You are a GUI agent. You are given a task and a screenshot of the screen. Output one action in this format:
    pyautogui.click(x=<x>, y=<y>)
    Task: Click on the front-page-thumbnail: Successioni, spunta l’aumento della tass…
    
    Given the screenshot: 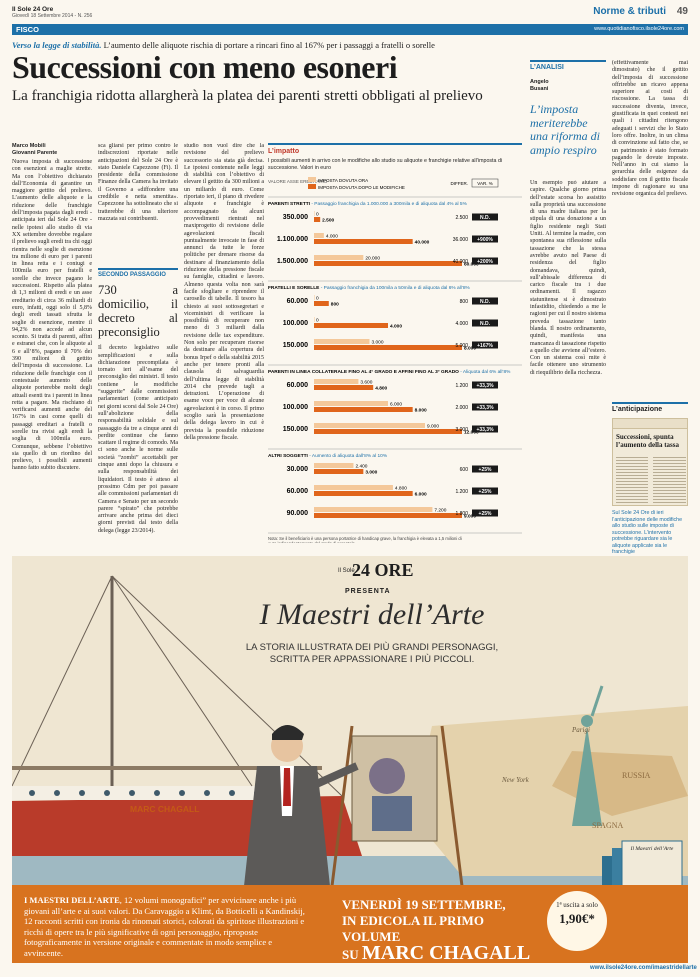 What is the action you would take?
    pyautogui.click(x=650, y=462)
    